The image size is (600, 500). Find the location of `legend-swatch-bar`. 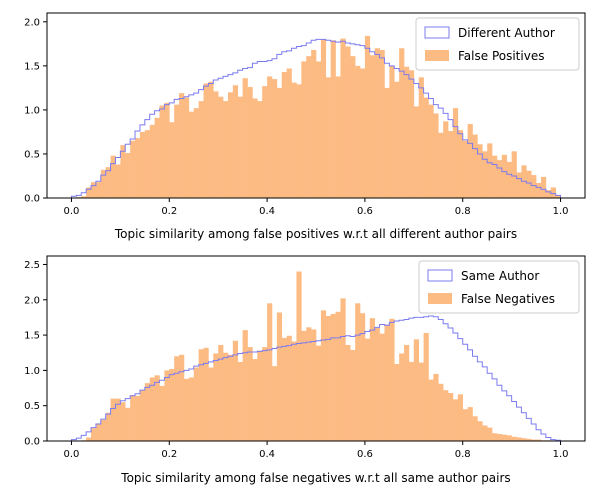

legend-swatch-bar is located at coordinates (437, 55).